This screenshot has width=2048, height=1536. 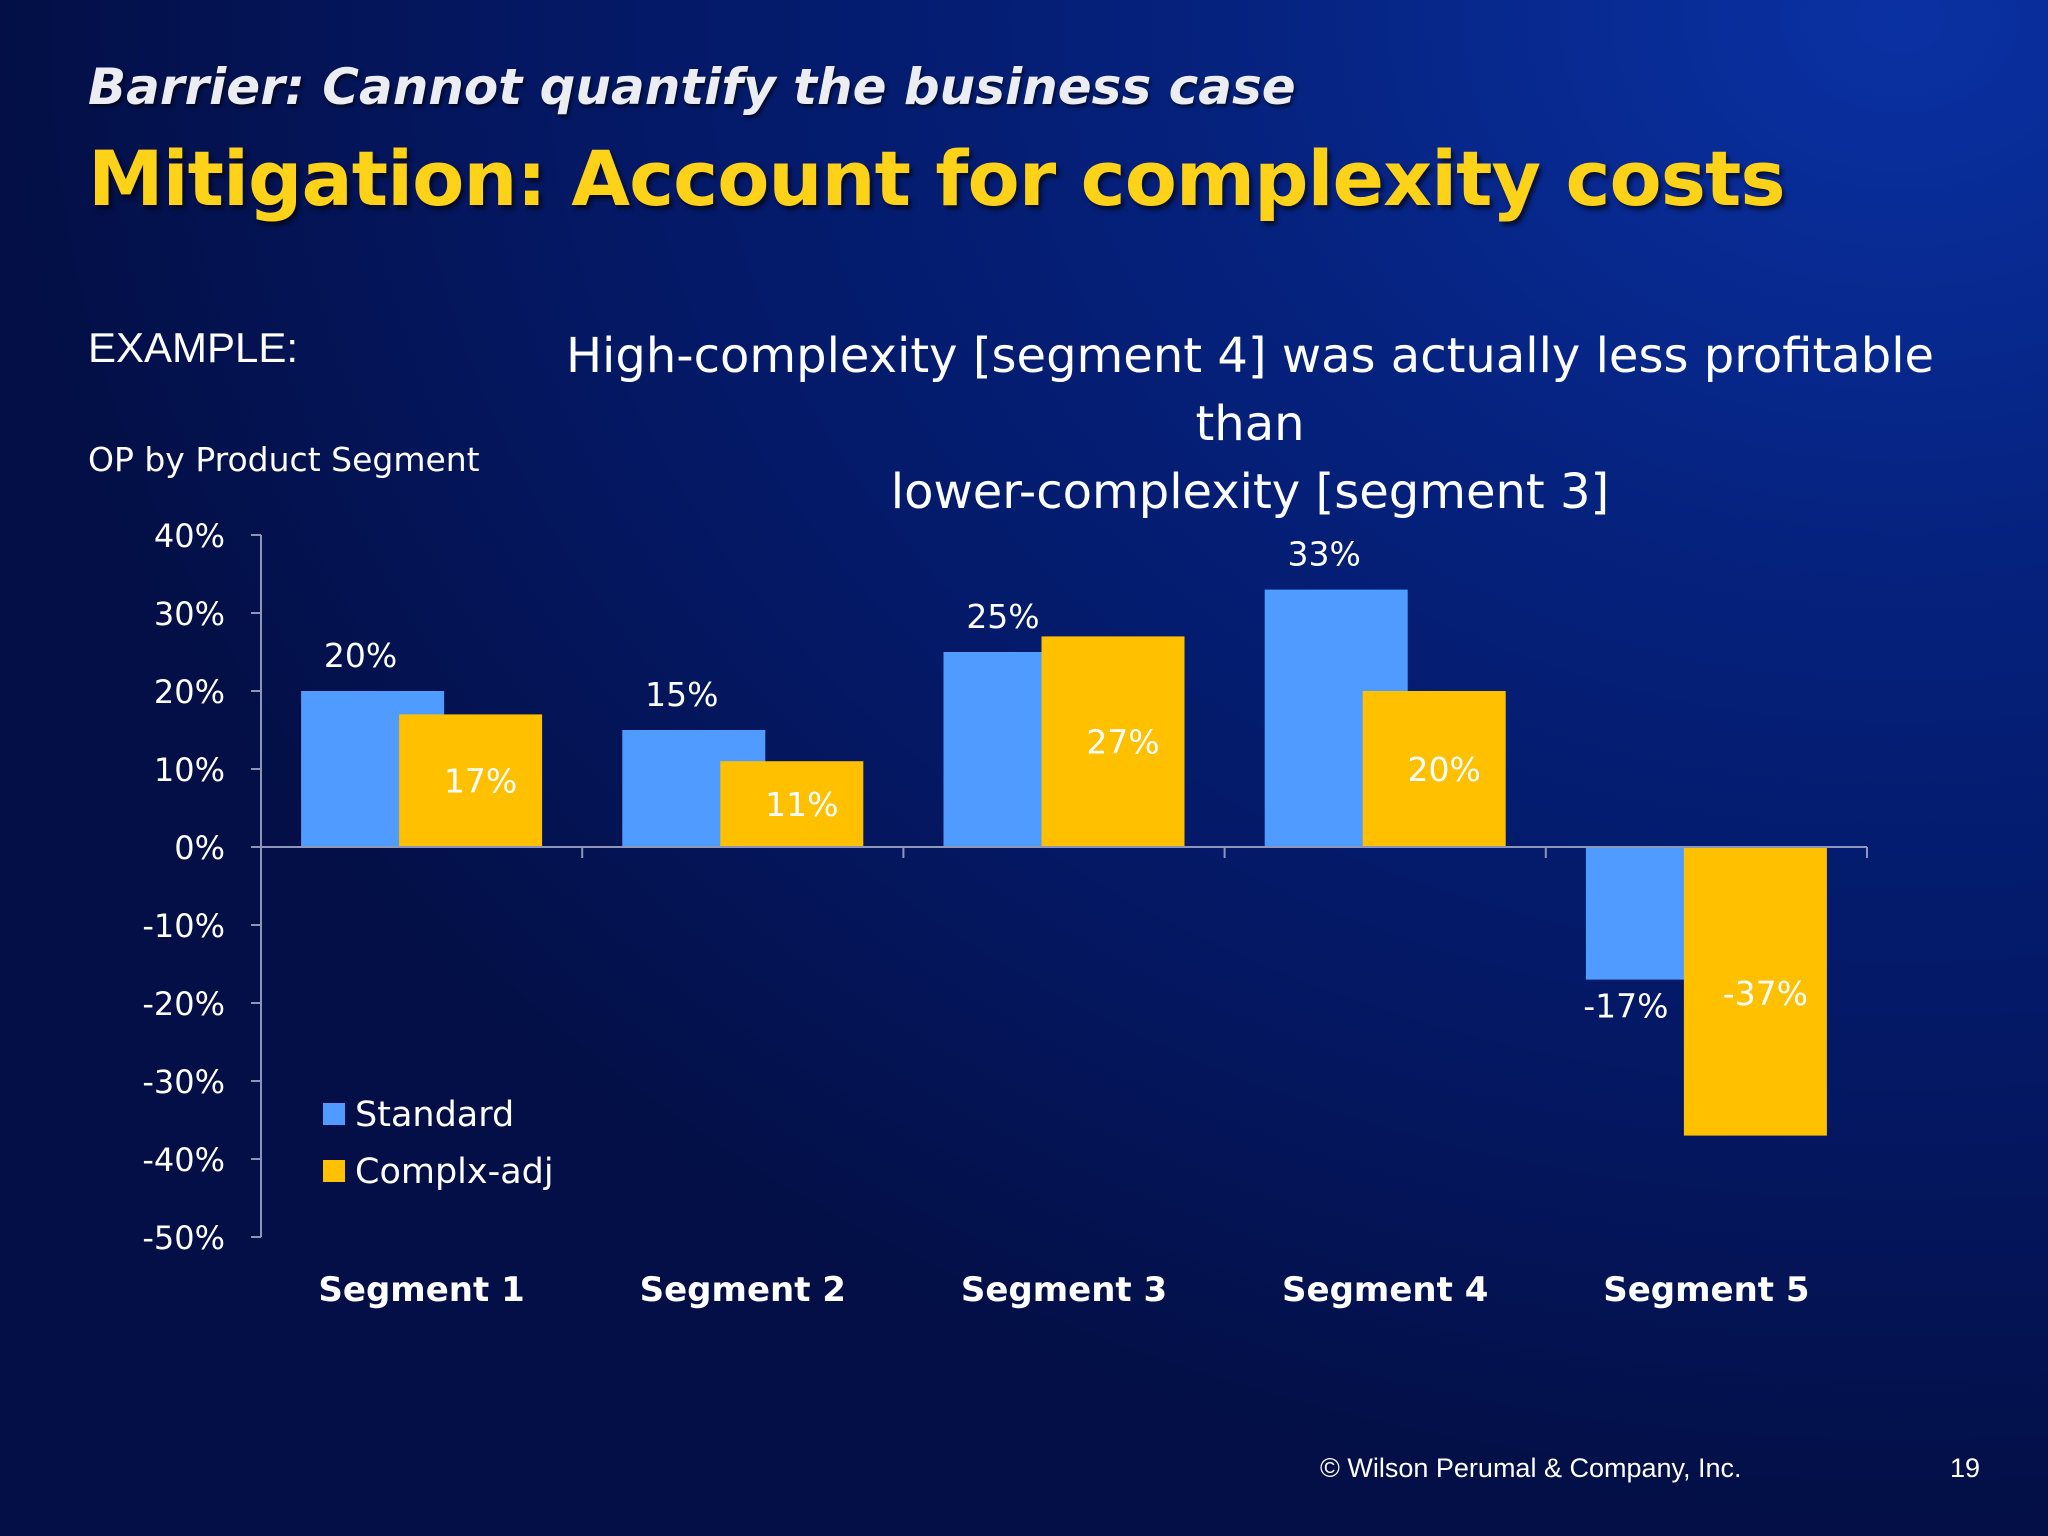 I want to click on x-category-label: Segment 1, so click(x=421, y=1290).